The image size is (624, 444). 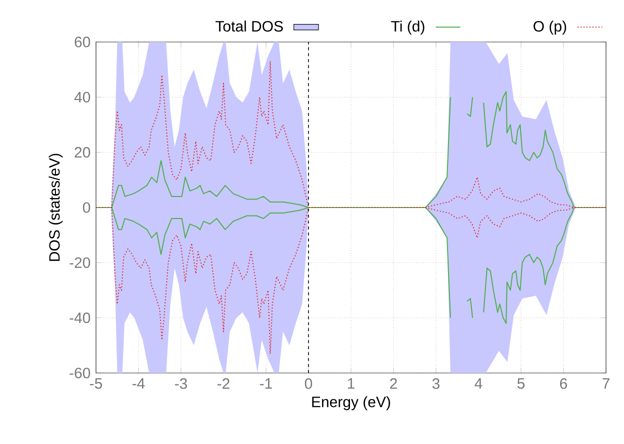 I want to click on x-tick-label: -5, so click(x=96, y=383).